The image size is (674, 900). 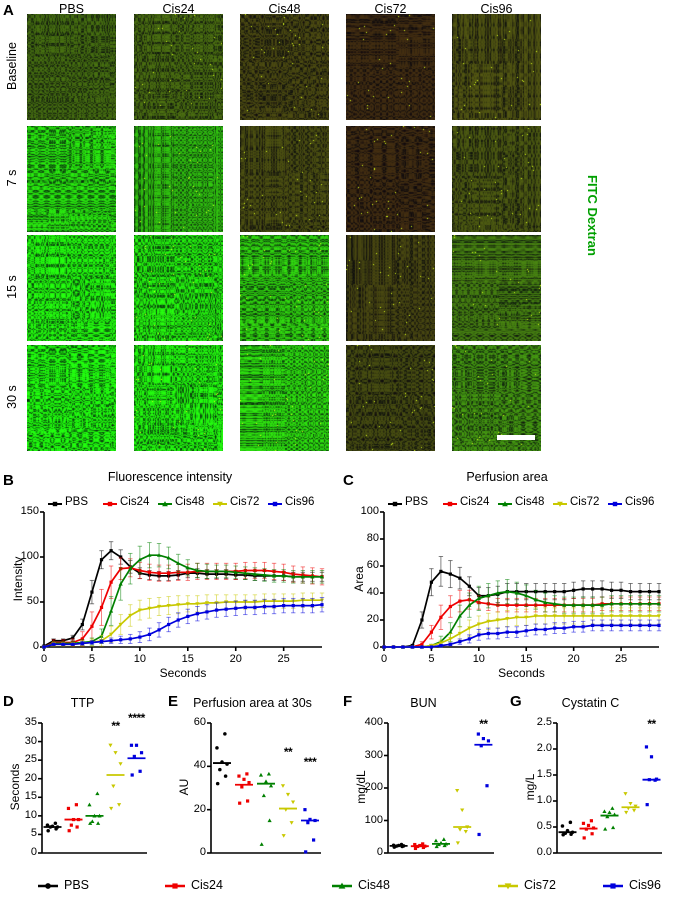 What do you see at coordinates (374, 885) in the screenshot?
I see `figure-legend-cis48: Cis48` at bounding box center [374, 885].